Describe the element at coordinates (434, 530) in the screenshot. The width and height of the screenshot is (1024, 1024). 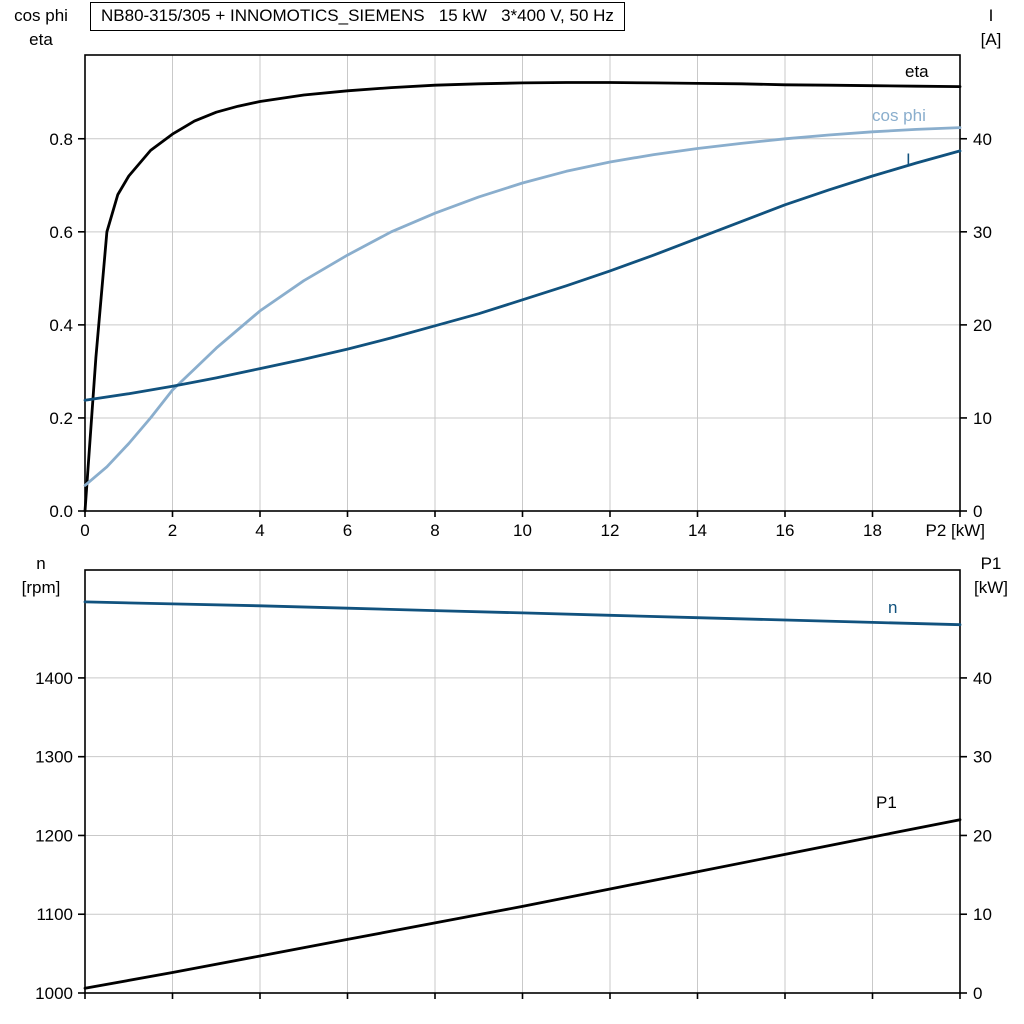
I see `tick-label: 8` at that location.